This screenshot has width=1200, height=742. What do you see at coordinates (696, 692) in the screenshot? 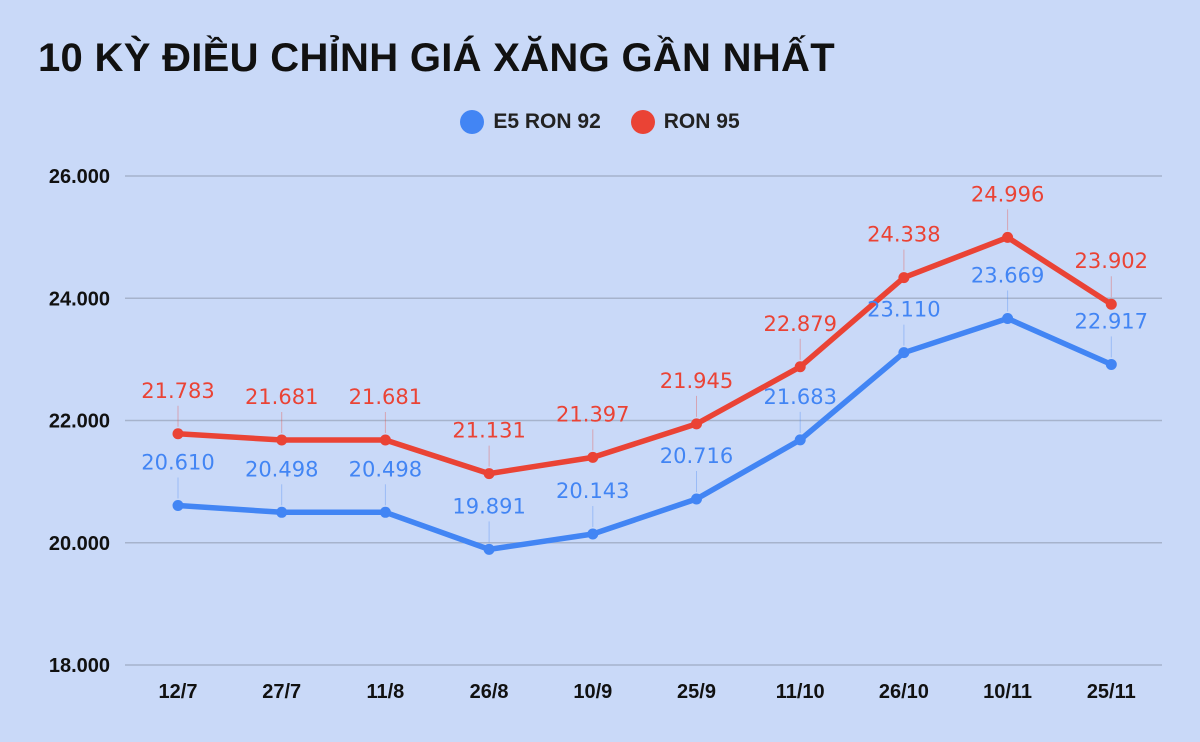
I see `x-tick-label: 25/9` at bounding box center [696, 692].